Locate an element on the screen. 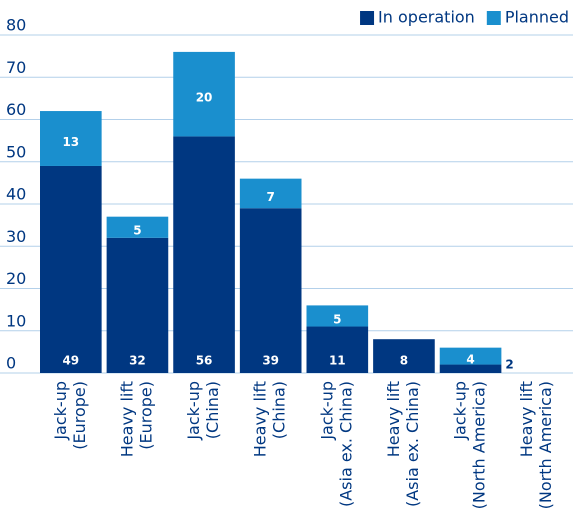 This screenshot has width=573, height=532. x-tick-label: Jack-up (Europe) is located at coordinates (70, 415).